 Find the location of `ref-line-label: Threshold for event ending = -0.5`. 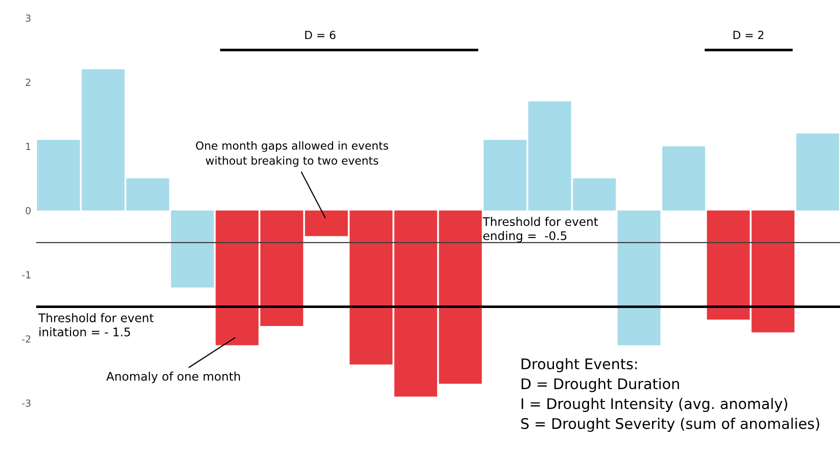

ref-line-label: Threshold for event ending = -0.5 is located at coordinates (540, 229).